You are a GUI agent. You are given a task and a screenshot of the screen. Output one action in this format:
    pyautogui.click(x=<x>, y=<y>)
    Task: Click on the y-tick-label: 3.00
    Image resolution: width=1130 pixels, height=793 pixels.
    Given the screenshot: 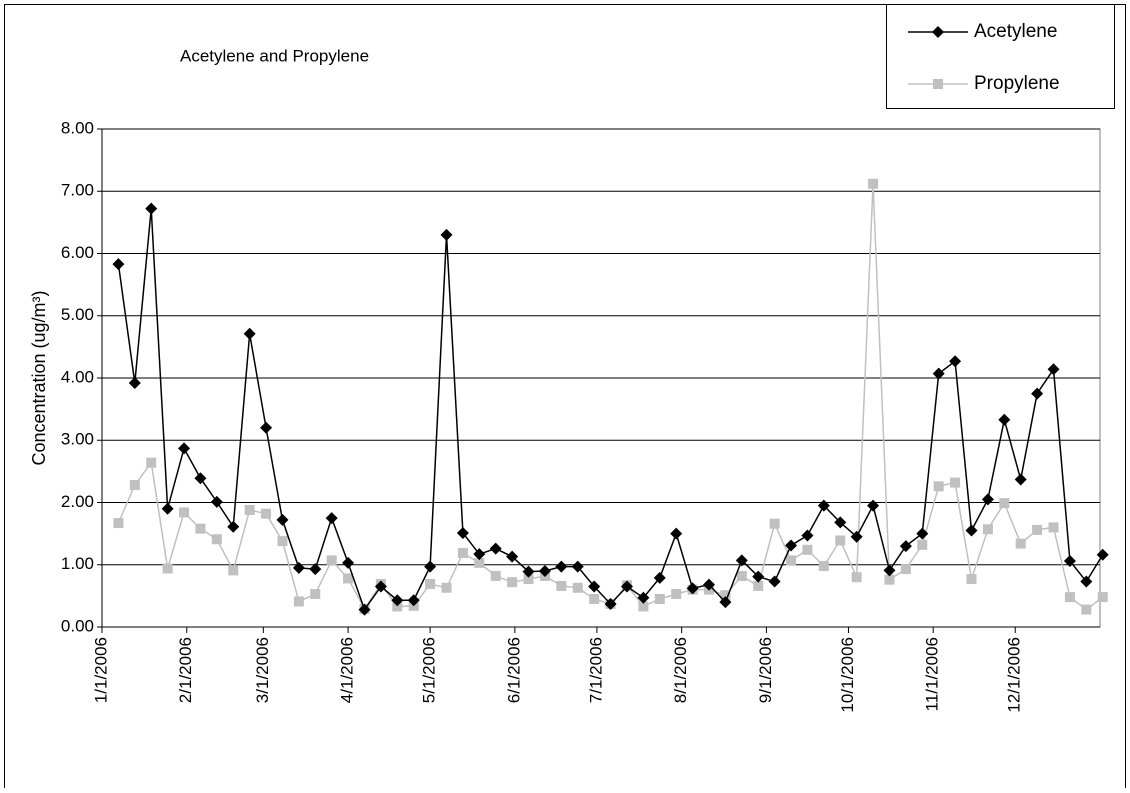 What is the action you would take?
    pyautogui.click(x=77, y=439)
    